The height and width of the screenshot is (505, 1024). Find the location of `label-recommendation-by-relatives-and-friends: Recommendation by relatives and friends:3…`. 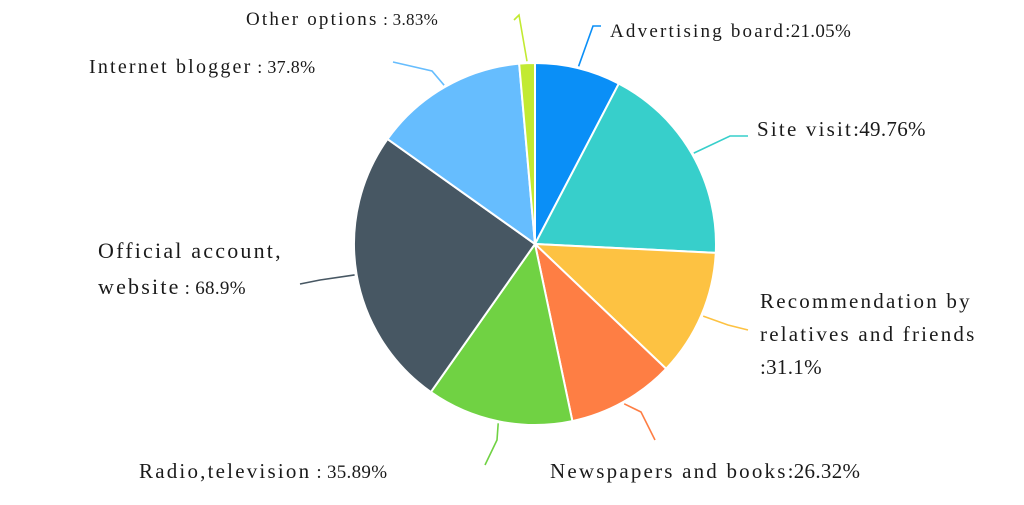

label-recommendation-by-relatives-and-friends: Recommendation by relatives and friends:3… is located at coordinates (868, 334).